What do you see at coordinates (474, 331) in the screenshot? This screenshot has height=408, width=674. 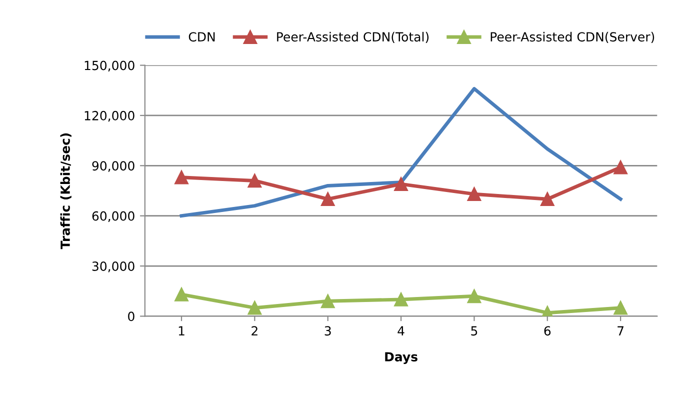 I see `x-tick-label: 5` at bounding box center [474, 331].